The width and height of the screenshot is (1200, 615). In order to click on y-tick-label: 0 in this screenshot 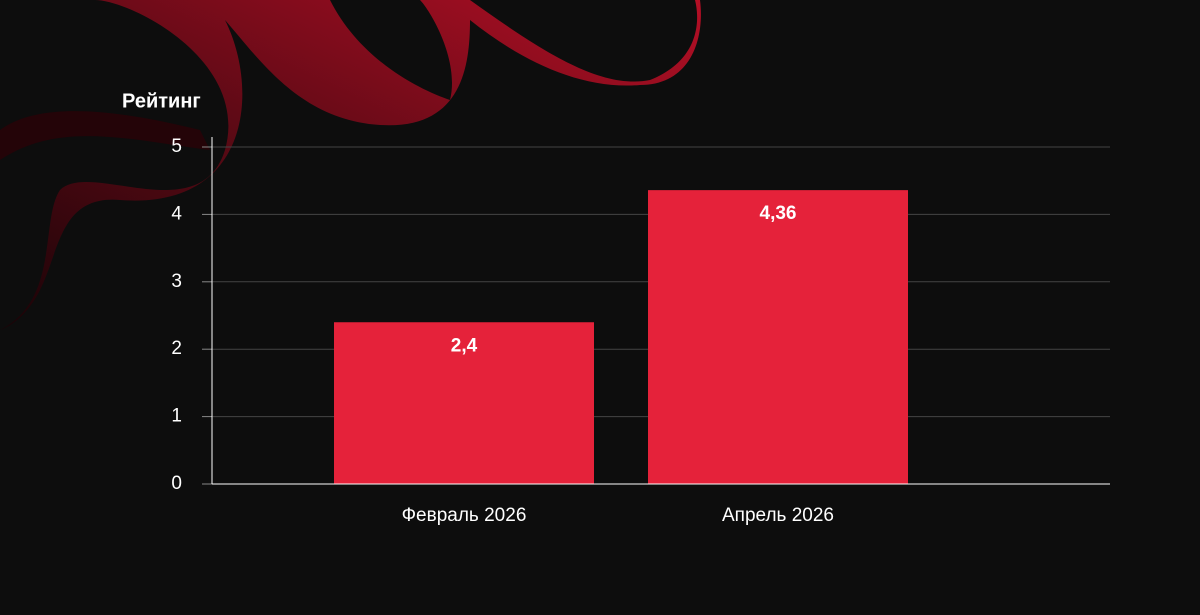, I will do `click(176, 483)`.